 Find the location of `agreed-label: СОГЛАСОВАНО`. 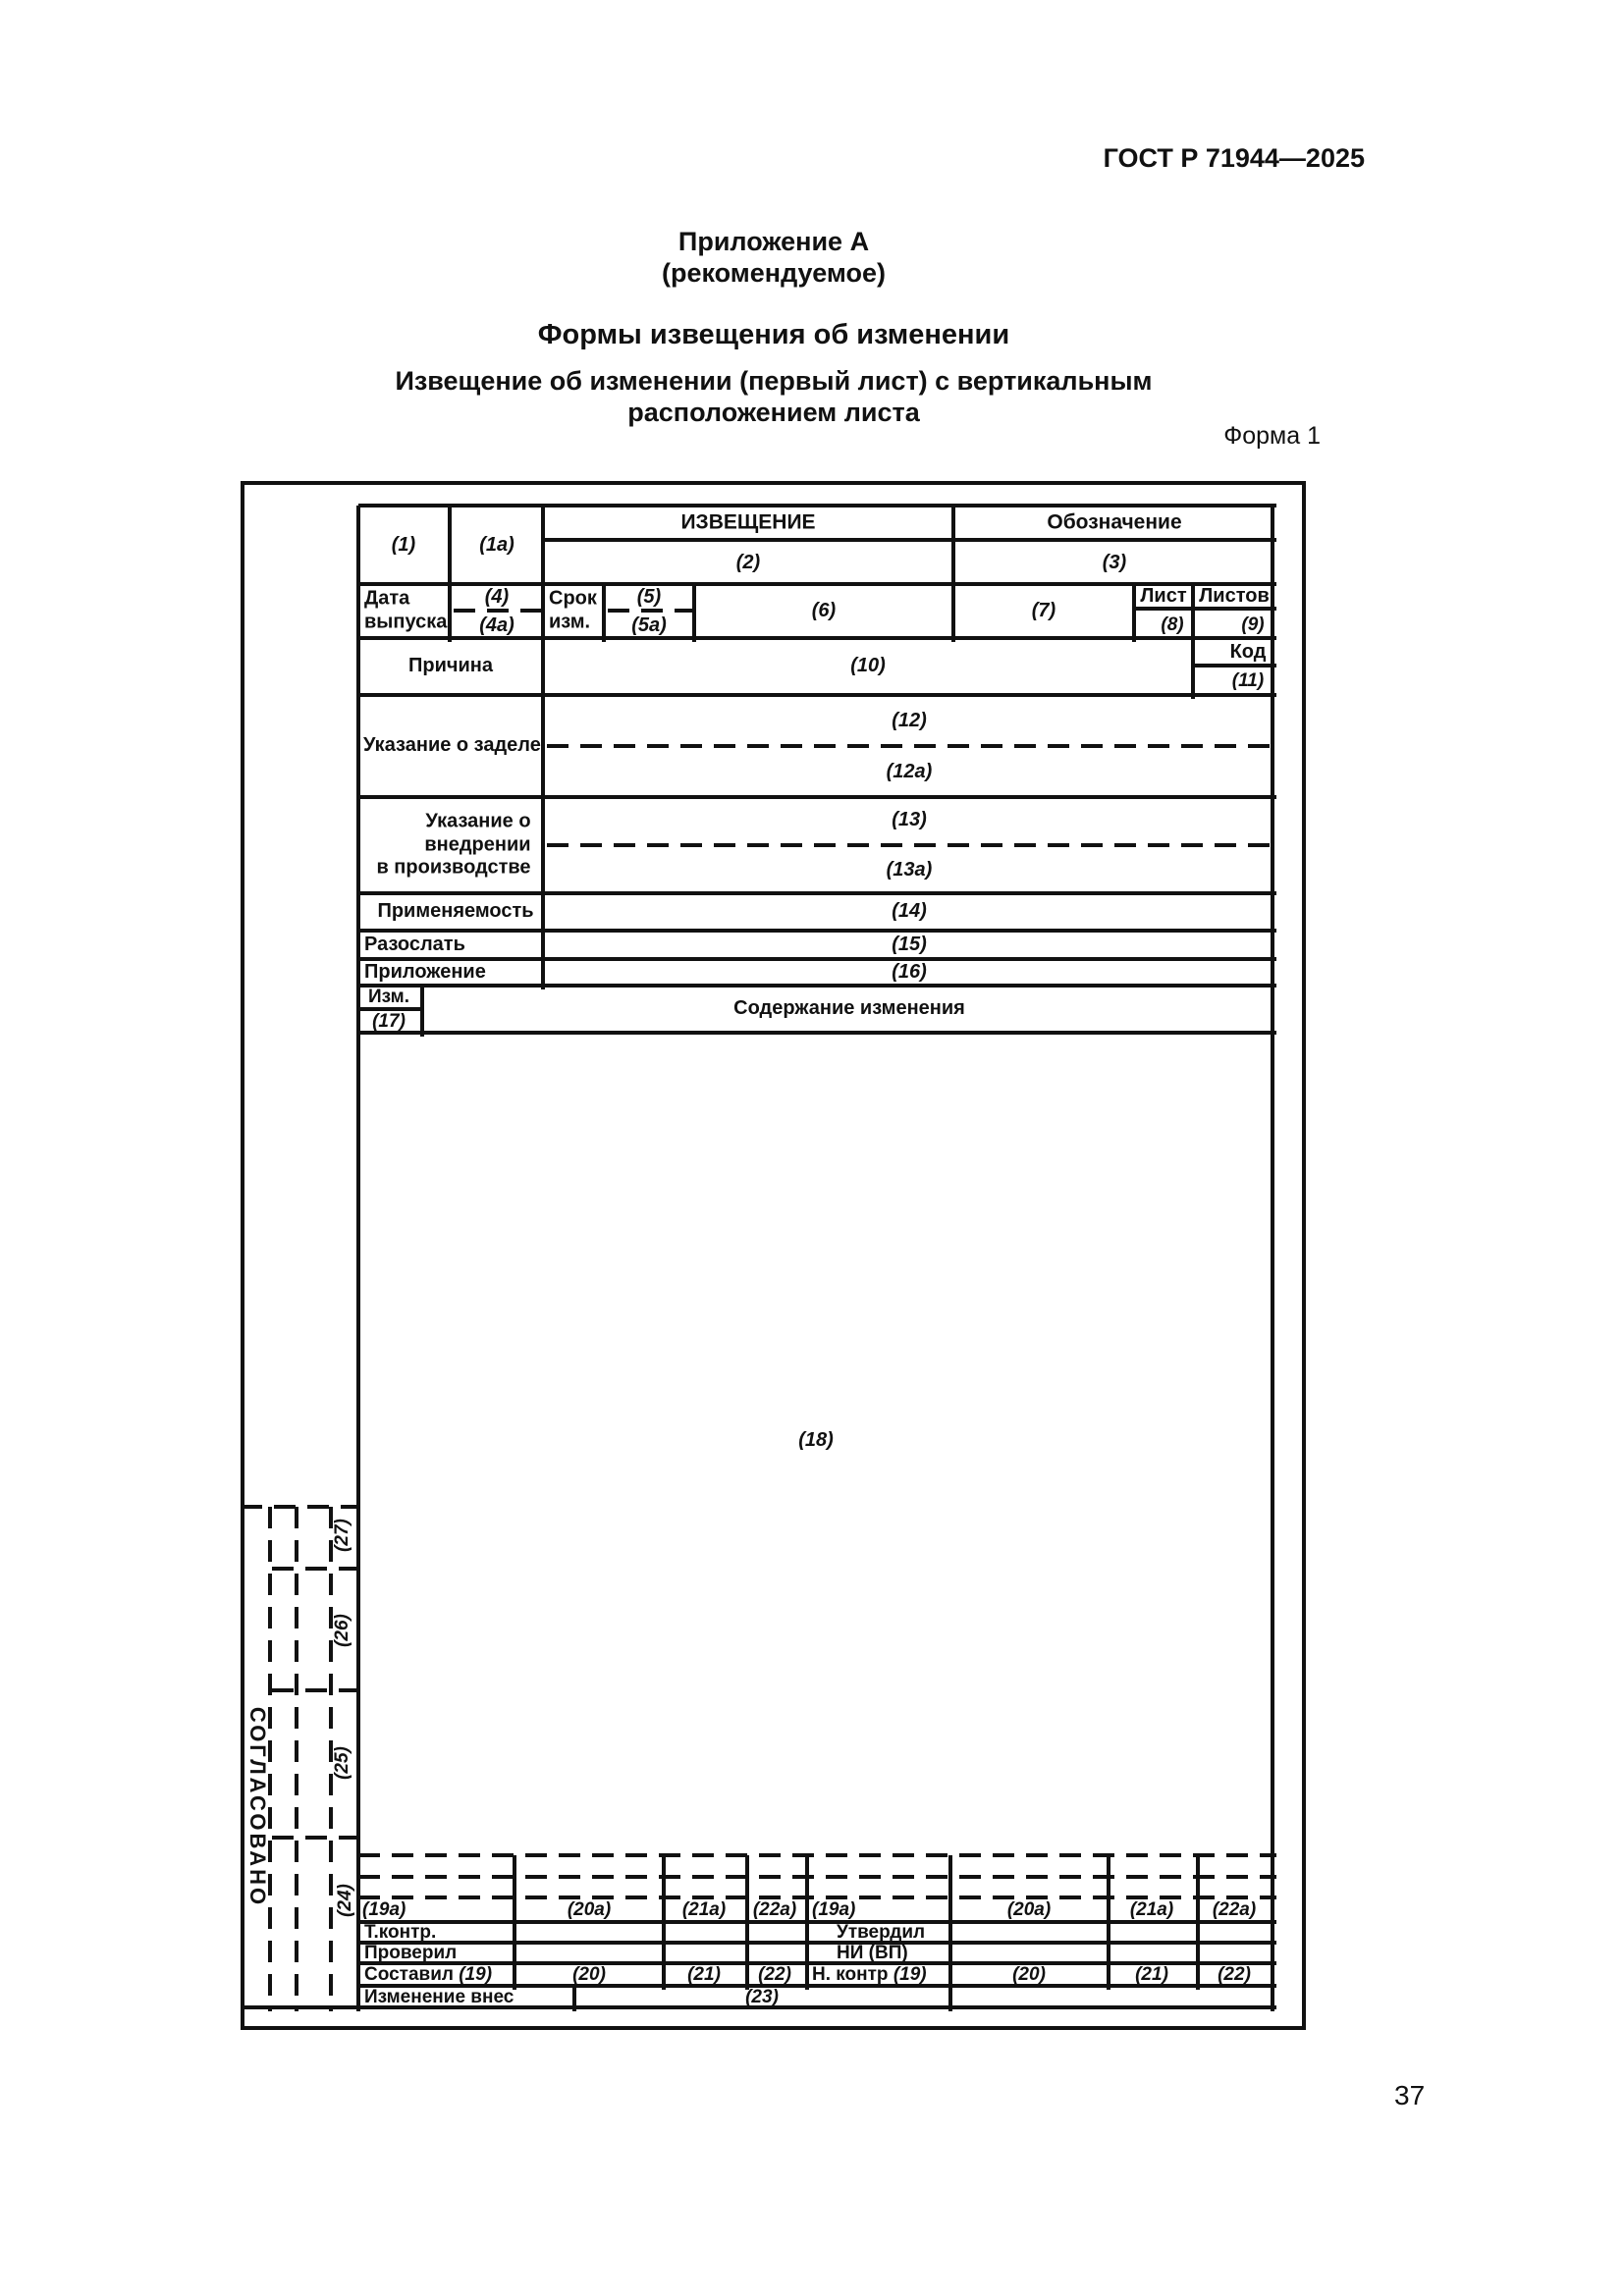

agreed-label: СОГЛАСОВАНО is located at coordinates (257, 1807).